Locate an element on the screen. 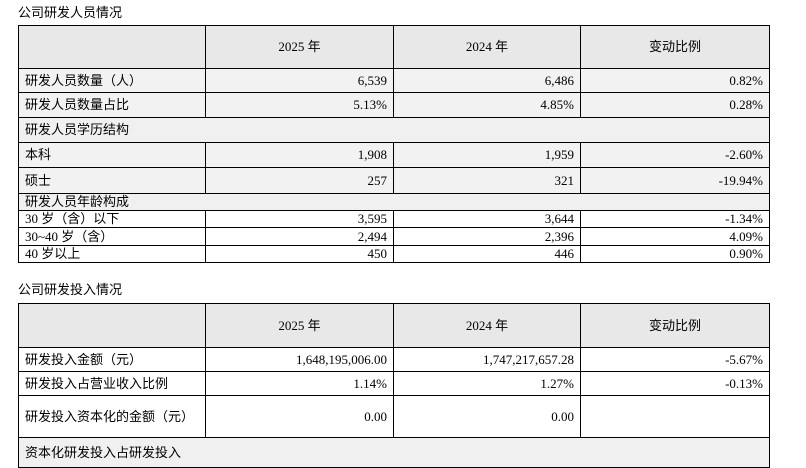  value-cell: 1,648,195,006.00 is located at coordinates (299, 359).